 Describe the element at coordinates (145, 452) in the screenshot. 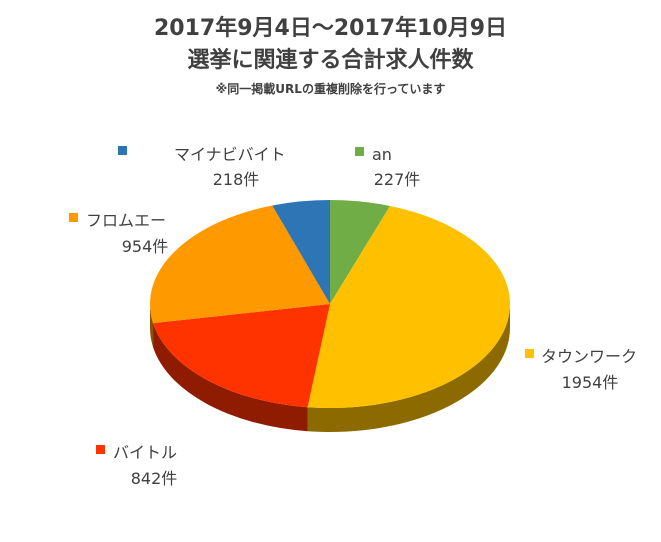

I see `slice-2-label: バイトル` at that location.